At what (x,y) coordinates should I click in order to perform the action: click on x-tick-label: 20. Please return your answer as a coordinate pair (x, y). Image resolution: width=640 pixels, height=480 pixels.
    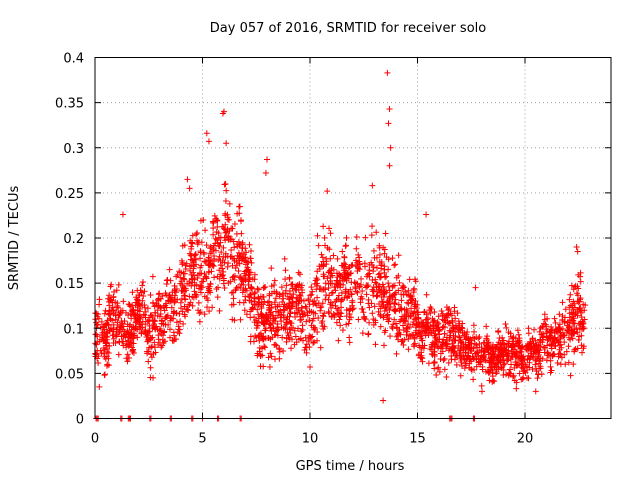
    Looking at the image, I should click on (525, 439).